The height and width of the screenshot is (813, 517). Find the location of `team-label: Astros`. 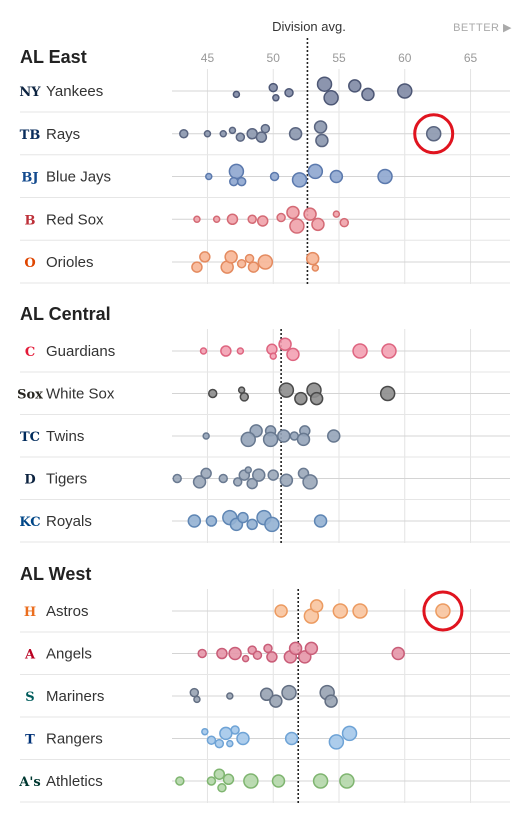

team-label: Astros is located at coordinates (67, 611).